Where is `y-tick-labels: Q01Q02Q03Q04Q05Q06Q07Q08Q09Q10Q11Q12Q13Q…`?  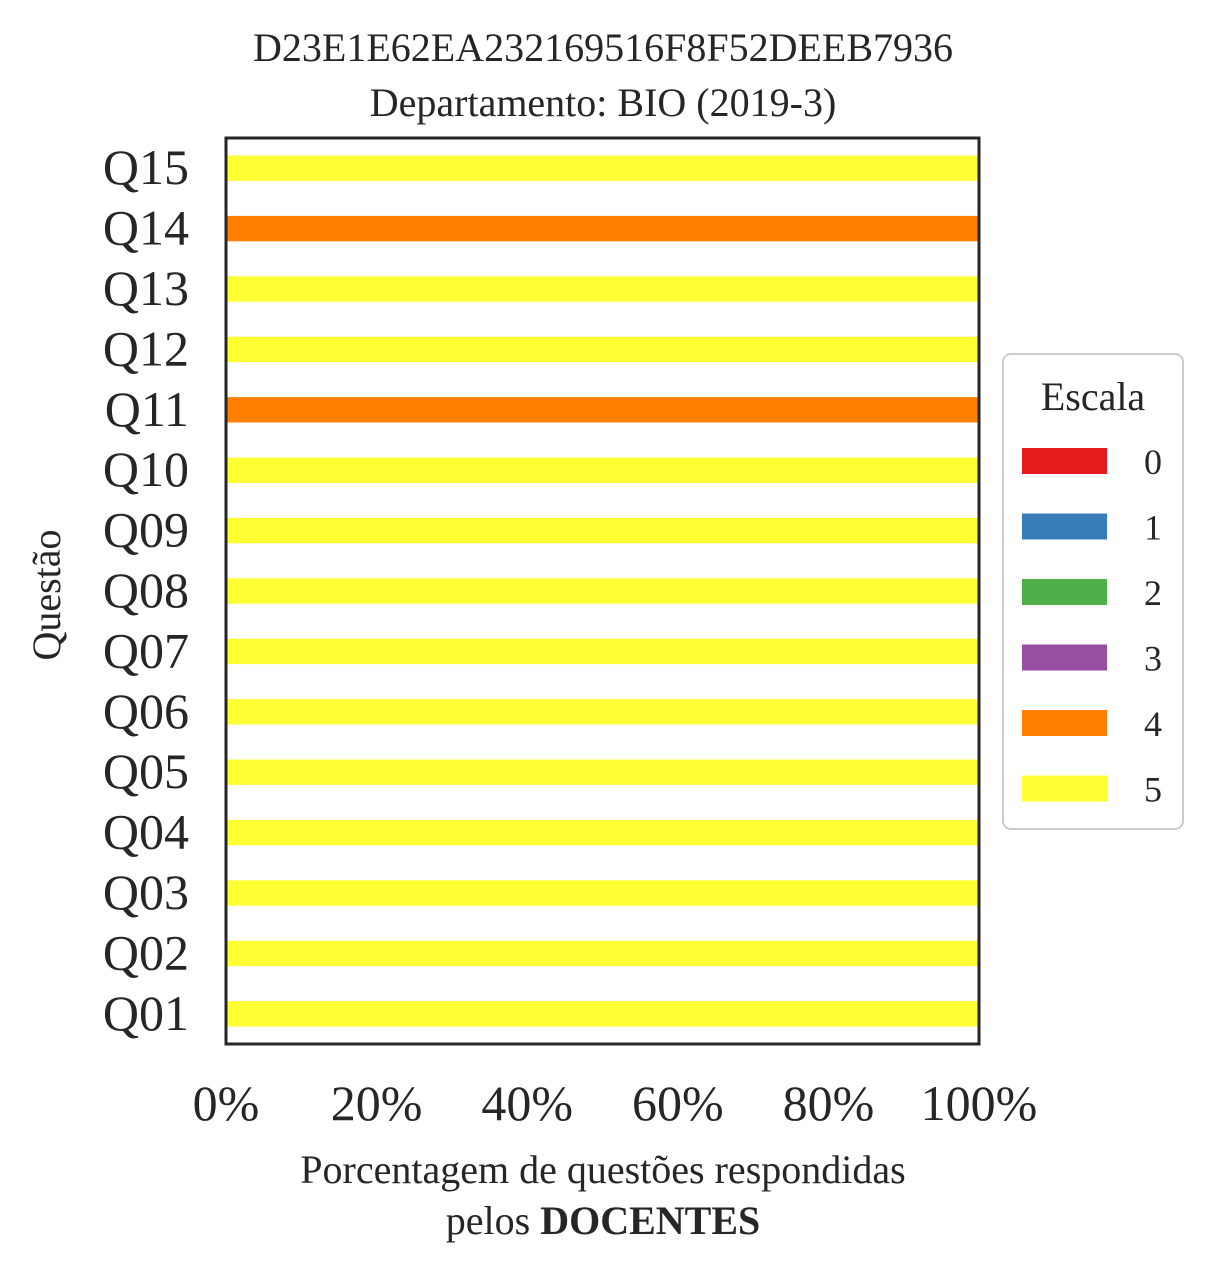
y-tick-labels: Q01Q02Q03Q04Q05Q06Q07Q08Q09Q10Q11Q12Q13Q… is located at coordinates (146, 590).